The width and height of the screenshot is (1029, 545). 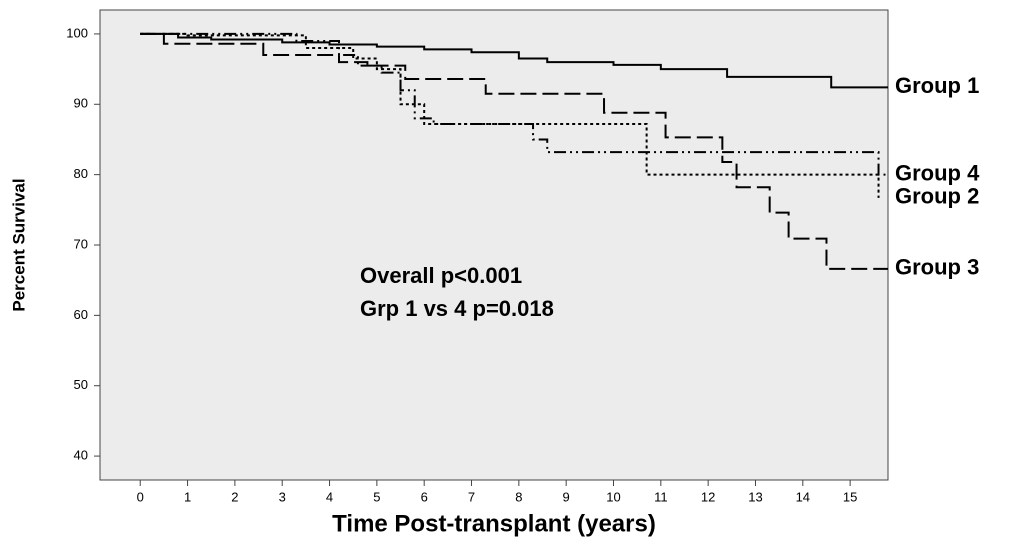 I want to click on x-axis-title: Time Post-transplant (years), so click(x=494, y=523).